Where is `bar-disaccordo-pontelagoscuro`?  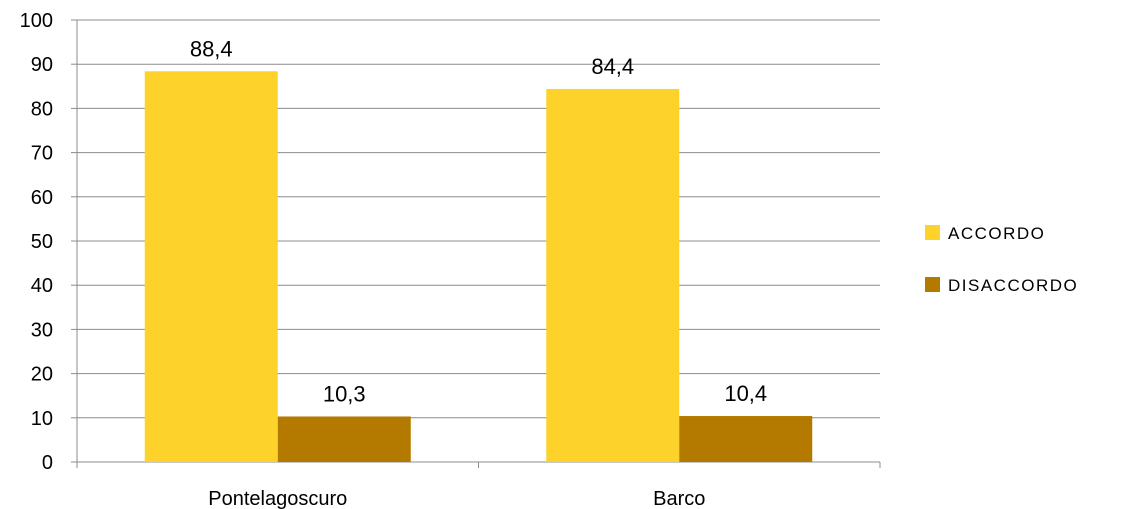
bar-disaccordo-pontelagoscuro is located at coordinates (344, 439).